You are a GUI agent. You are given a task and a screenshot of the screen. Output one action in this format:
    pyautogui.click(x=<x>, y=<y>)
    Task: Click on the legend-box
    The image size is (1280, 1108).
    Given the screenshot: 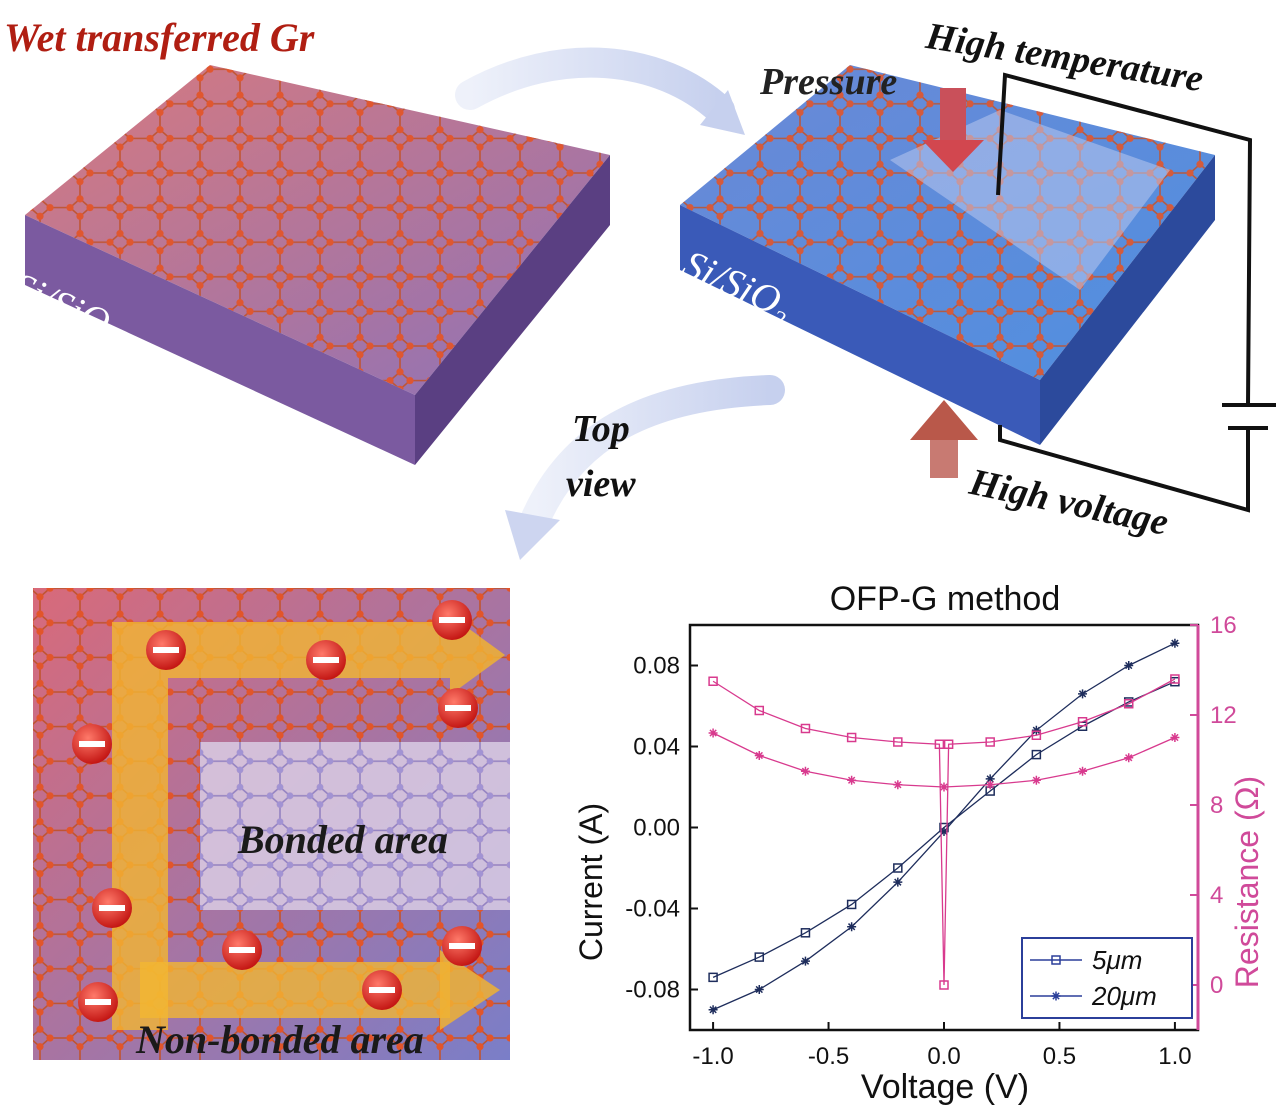 What is the action you would take?
    pyautogui.click(x=1107, y=978)
    